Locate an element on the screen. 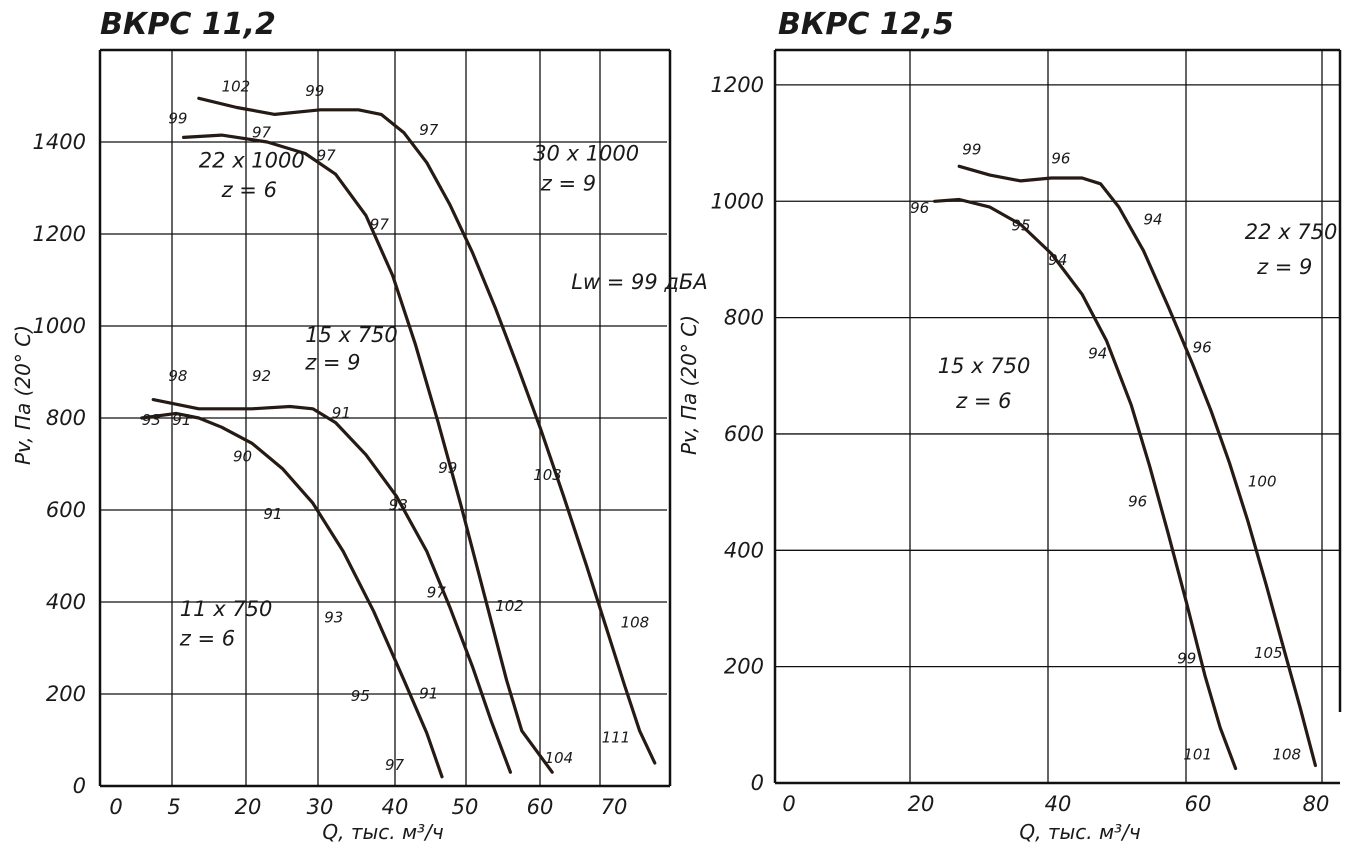  noise-level-label: 92 is located at coordinates (261, 376).